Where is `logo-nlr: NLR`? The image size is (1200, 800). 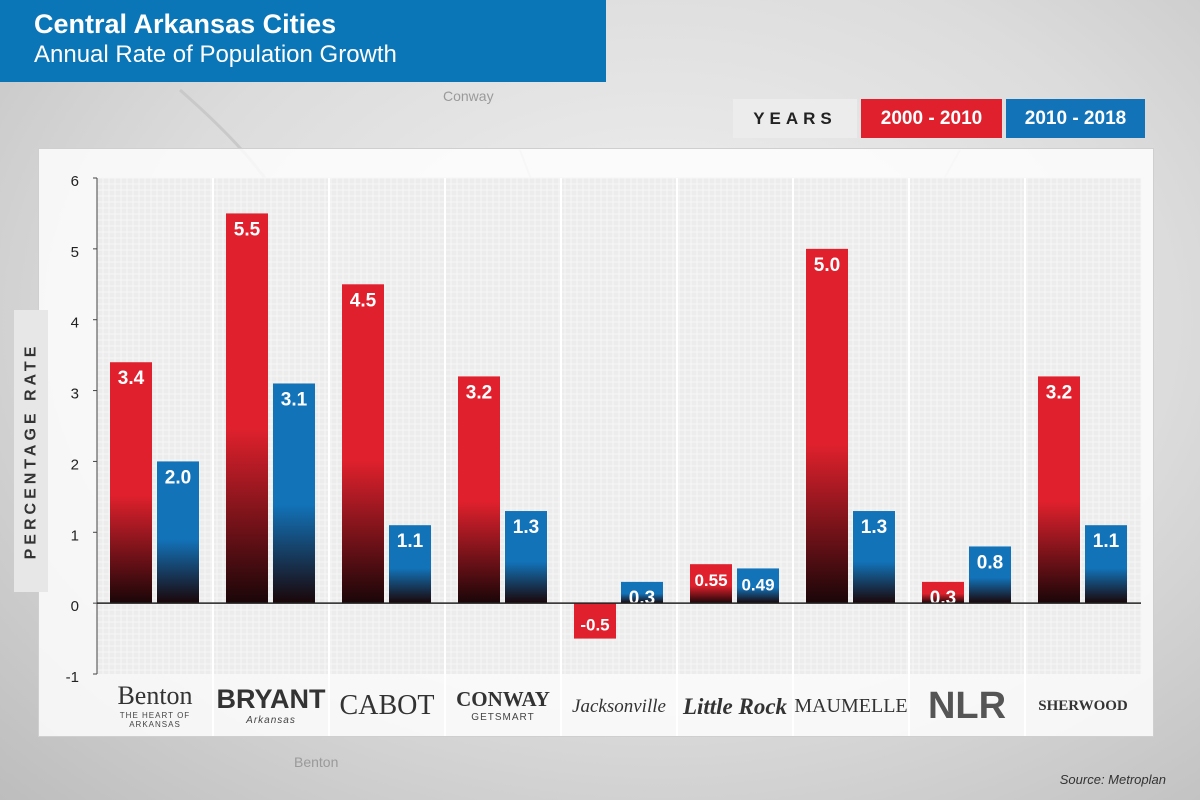 logo-nlr: NLR is located at coordinates (967, 706).